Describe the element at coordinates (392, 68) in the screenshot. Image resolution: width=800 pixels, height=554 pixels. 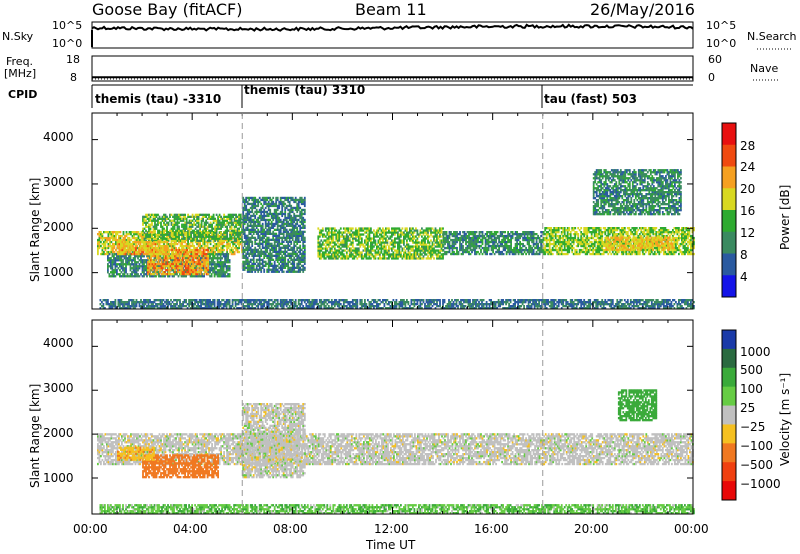
I see `freq-panel-frame` at that location.